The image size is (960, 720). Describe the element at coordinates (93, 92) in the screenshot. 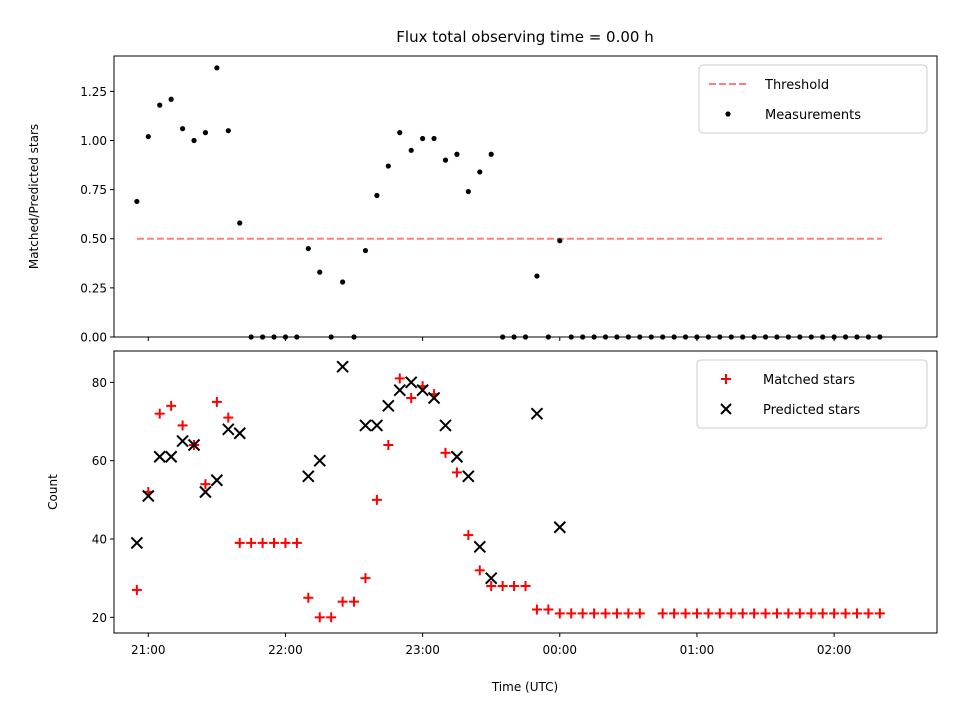

I see `top-ytick-label-5: 1.25` at that location.